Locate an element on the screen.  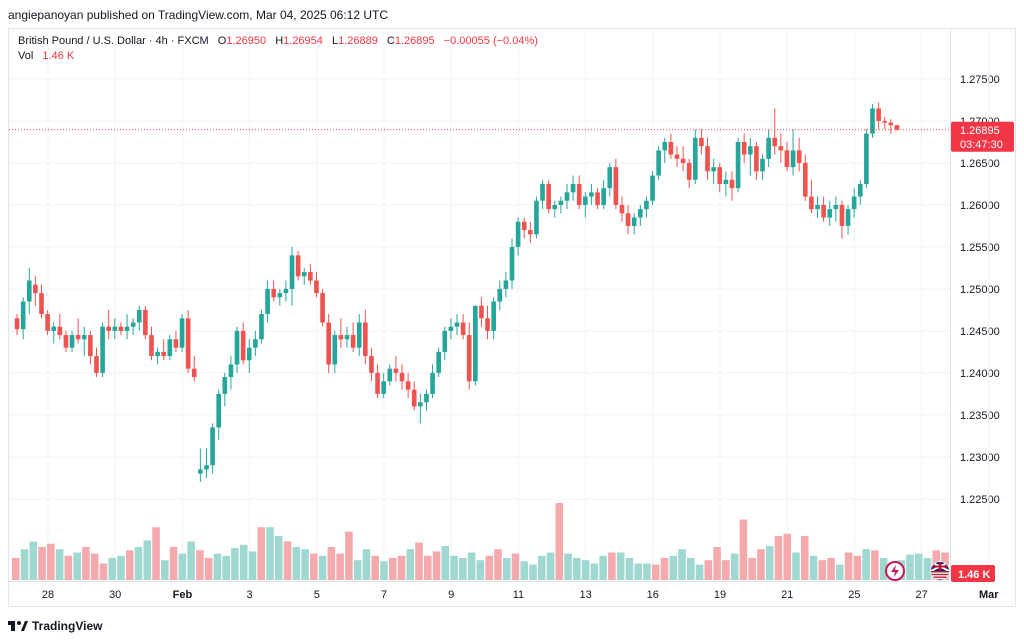
uk-us-flag-icon is located at coordinates (940, 571).